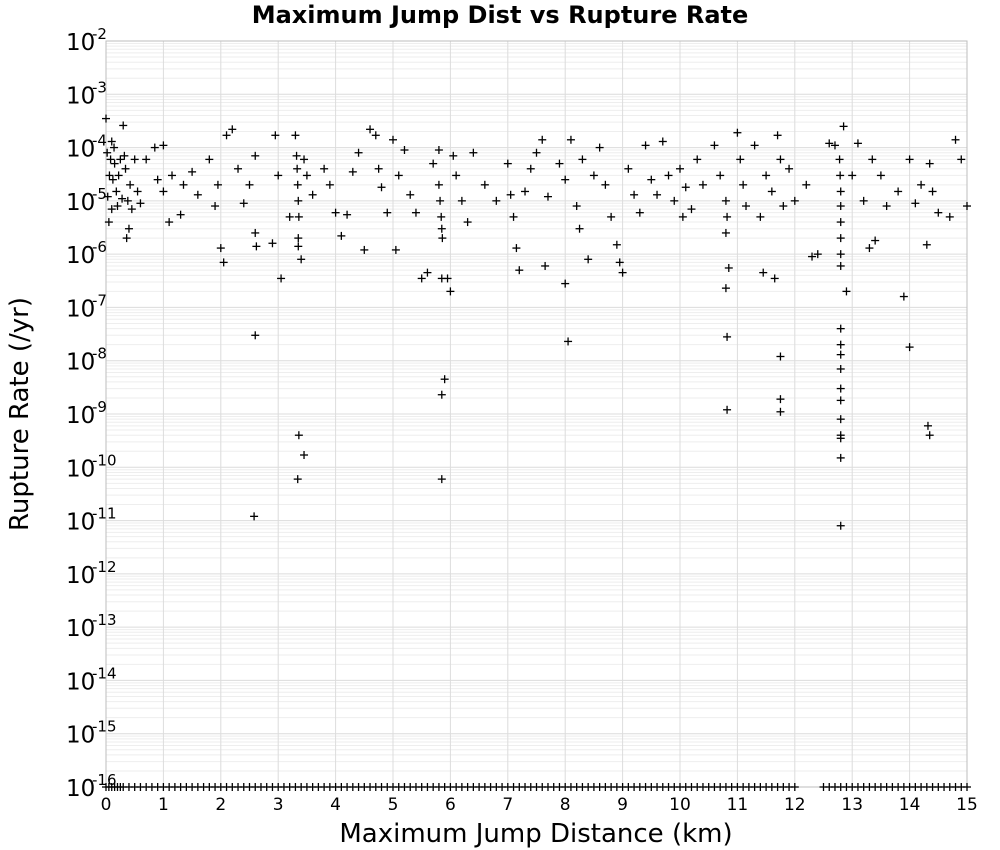  I want to click on y-tick-exponent: -16, so click(104, 780).